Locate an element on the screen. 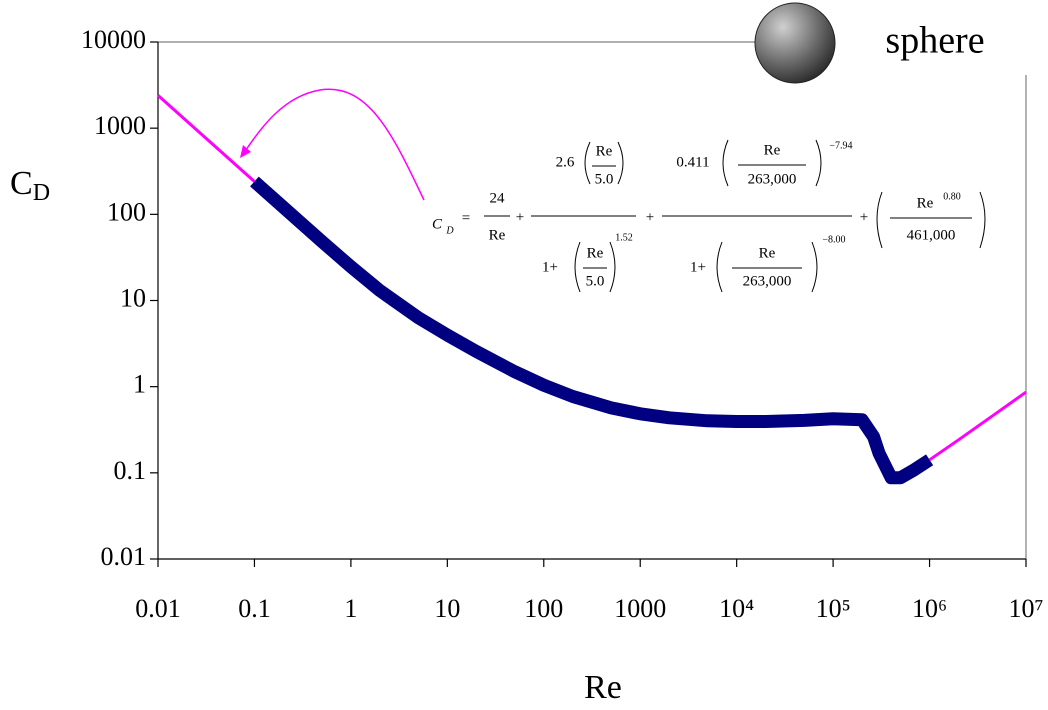 This screenshot has height=710, width=1048. eq-text: = is located at coordinates (466, 218).